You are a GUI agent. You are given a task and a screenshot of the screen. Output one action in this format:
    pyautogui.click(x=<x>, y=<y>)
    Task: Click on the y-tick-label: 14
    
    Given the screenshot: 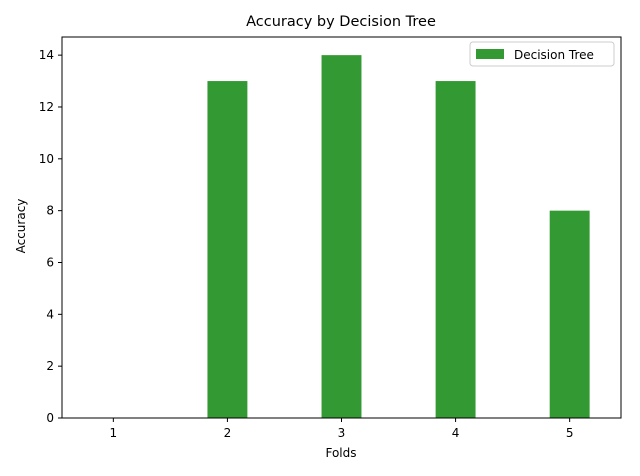 What is the action you would take?
    pyautogui.click(x=46, y=55)
    